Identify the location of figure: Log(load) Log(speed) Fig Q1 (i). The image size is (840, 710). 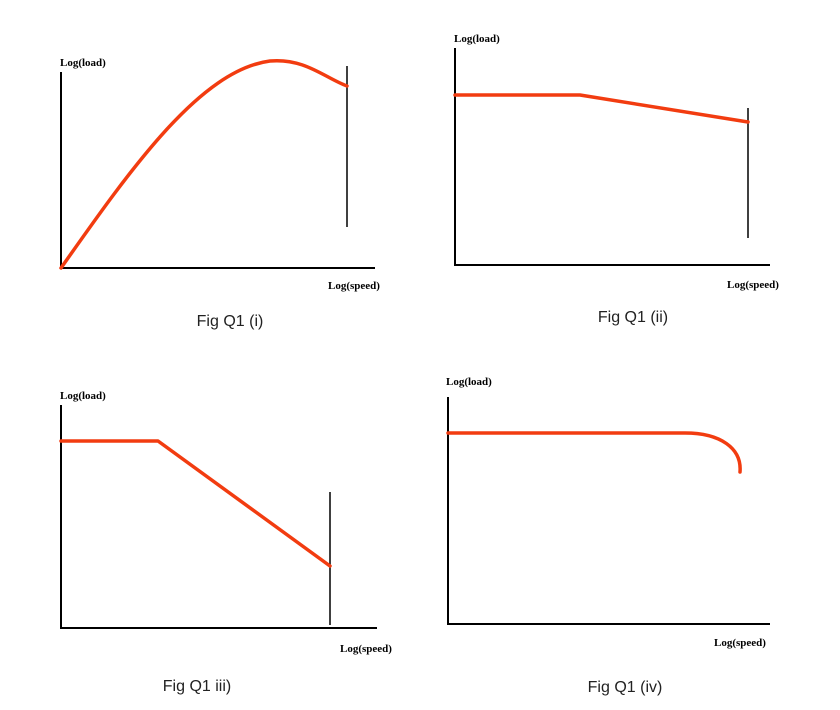
(219, 193).